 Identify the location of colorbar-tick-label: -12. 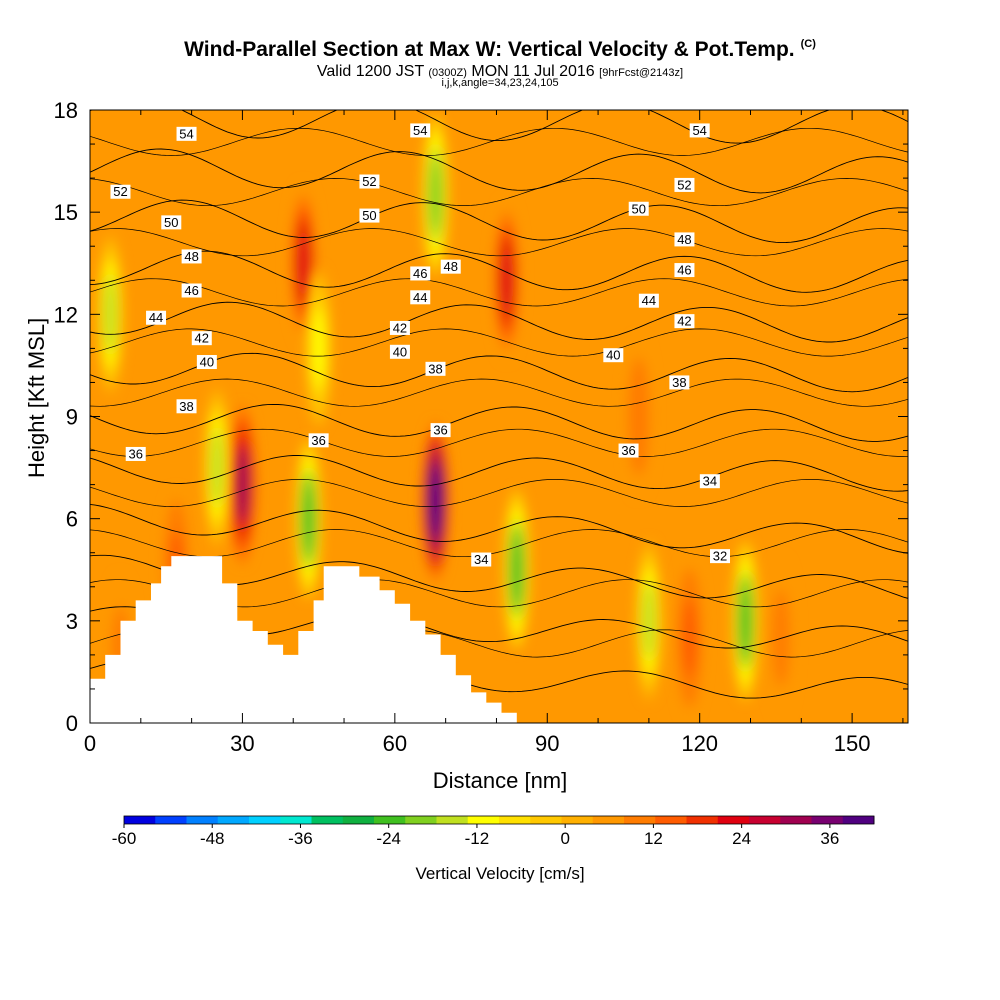
(477, 838).